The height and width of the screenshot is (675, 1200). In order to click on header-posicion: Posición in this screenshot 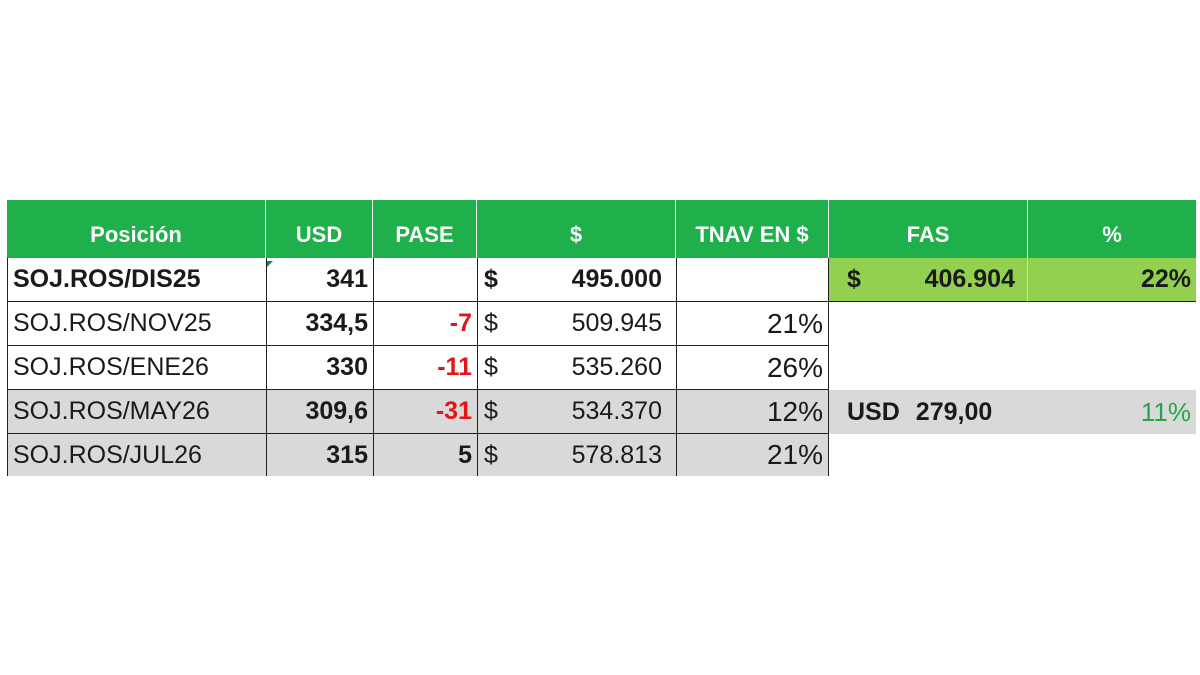, I will do `click(136, 229)`.